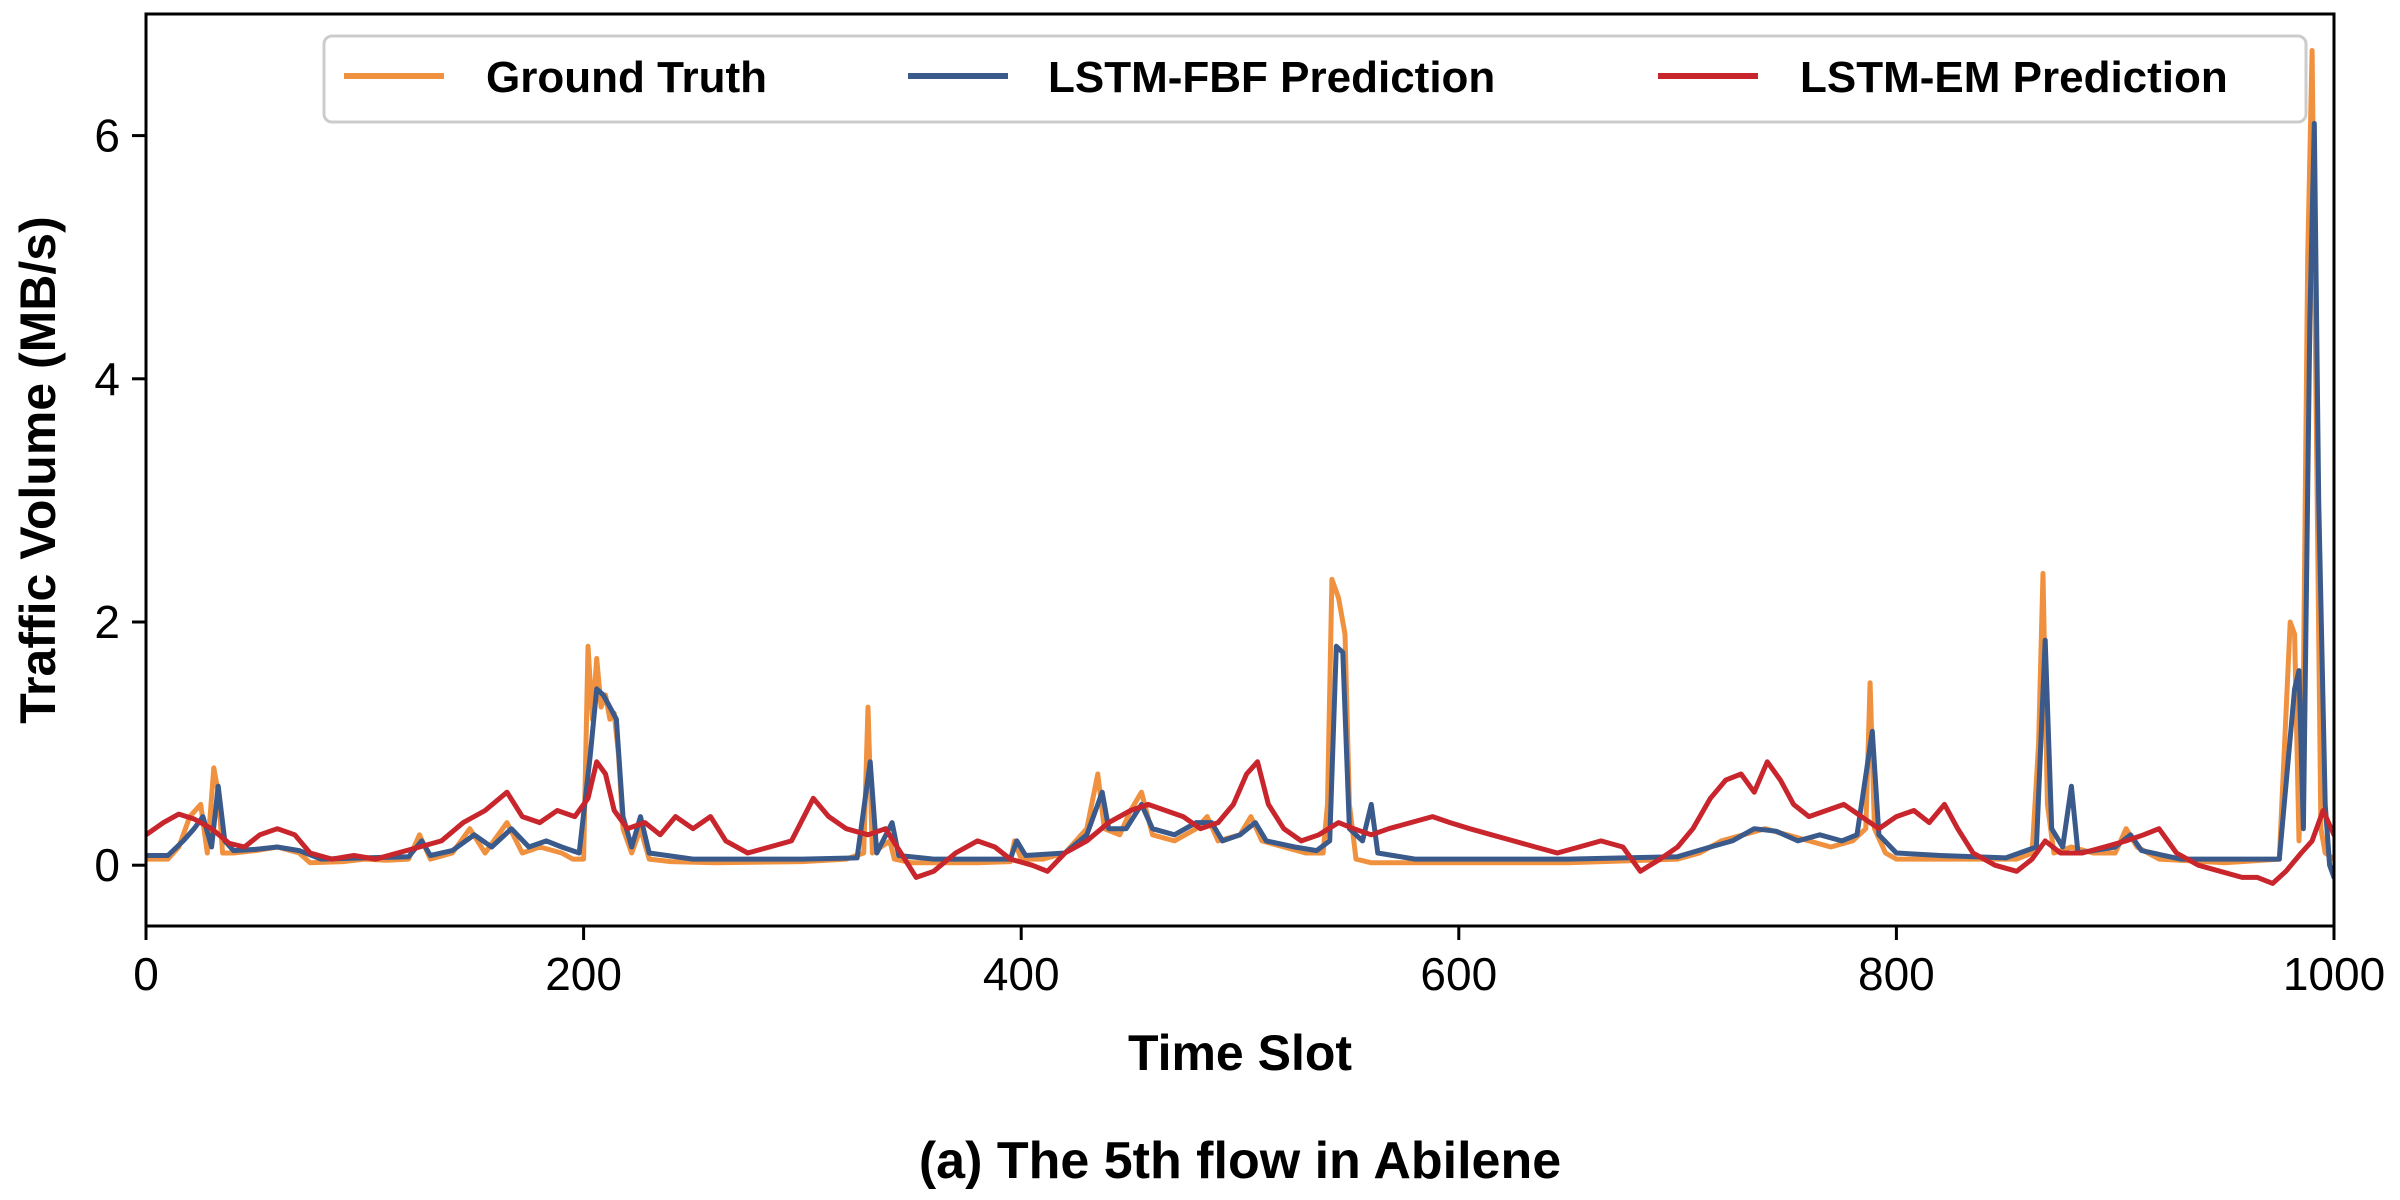 This screenshot has height=1200, width=2400. What do you see at coordinates (1021, 974) in the screenshot?
I see `x-tick-label: 400` at bounding box center [1021, 974].